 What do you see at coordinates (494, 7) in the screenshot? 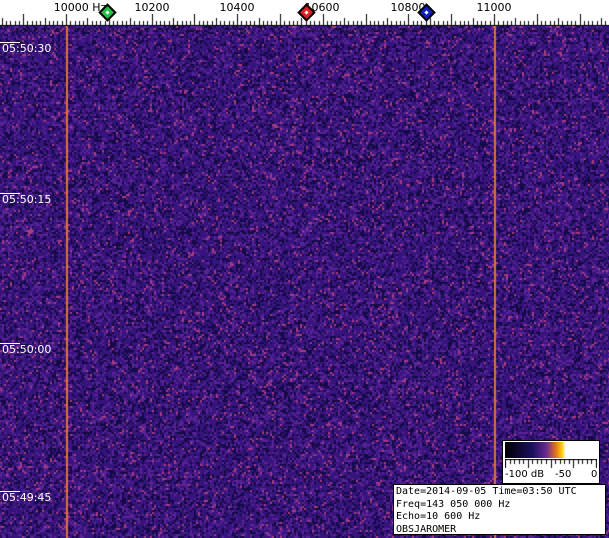
I see `freq-label-11000: 11000` at bounding box center [494, 7].